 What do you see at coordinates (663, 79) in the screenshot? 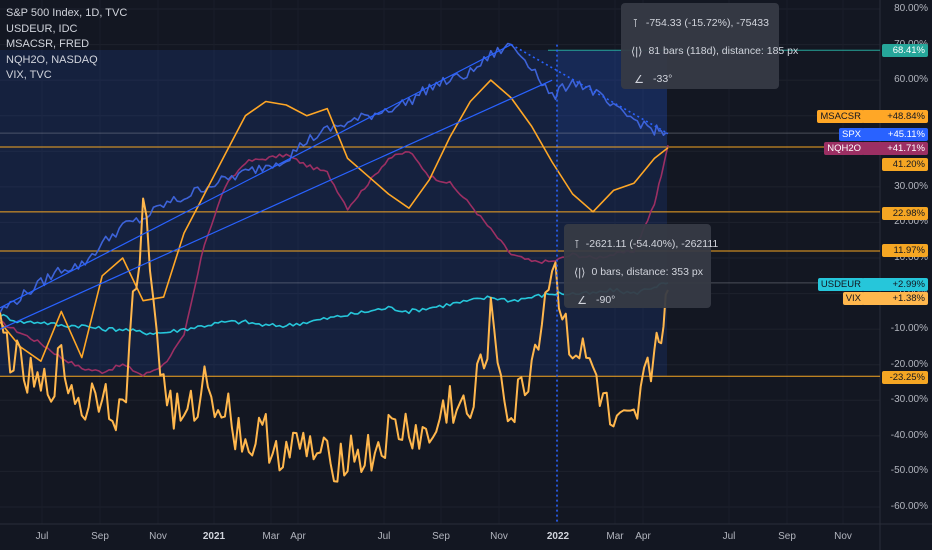
I see `tooltip-angle: -33°` at bounding box center [663, 79].